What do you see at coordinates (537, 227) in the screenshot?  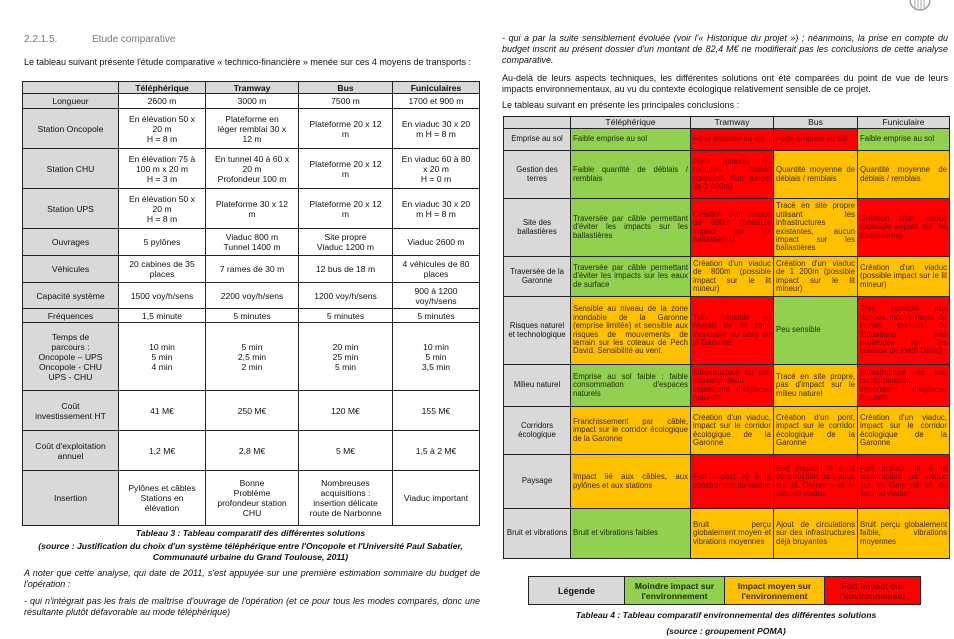 I see `row-label: Site des ballastières` at bounding box center [537, 227].